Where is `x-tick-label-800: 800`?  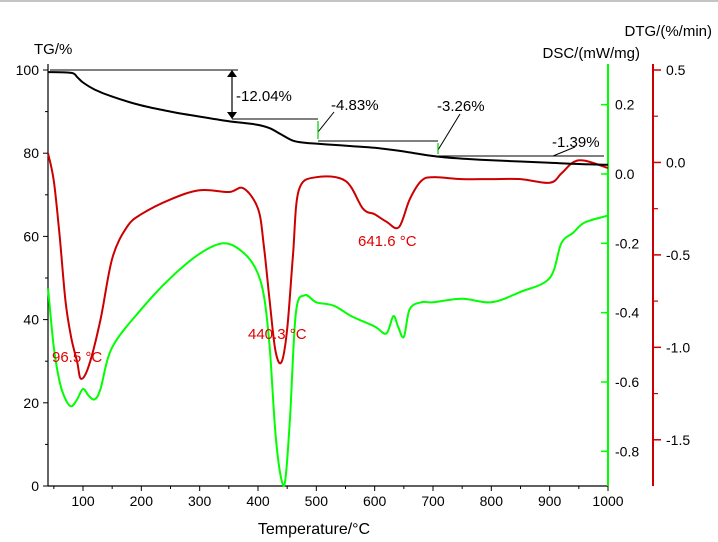 x-tick-label-800: 800 is located at coordinates (492, 501).